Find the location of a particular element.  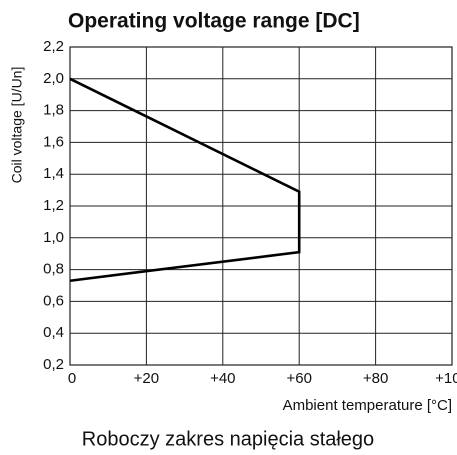

x-axis-label: Ambient temperature [°C] is located at coordinates (367, 405).